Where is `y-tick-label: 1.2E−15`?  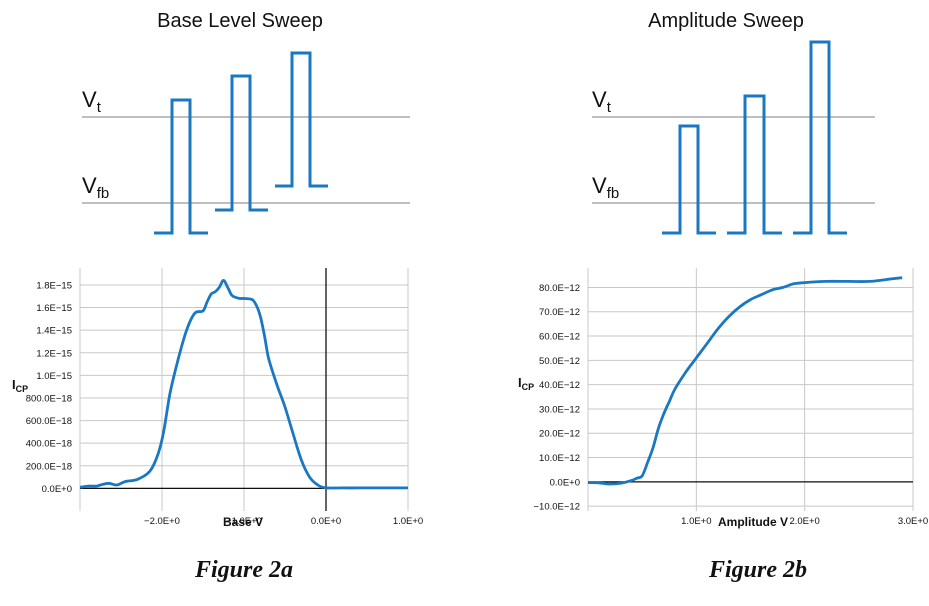
y-tick-label: 1.2E−15 is located at coordinates (54, 353).